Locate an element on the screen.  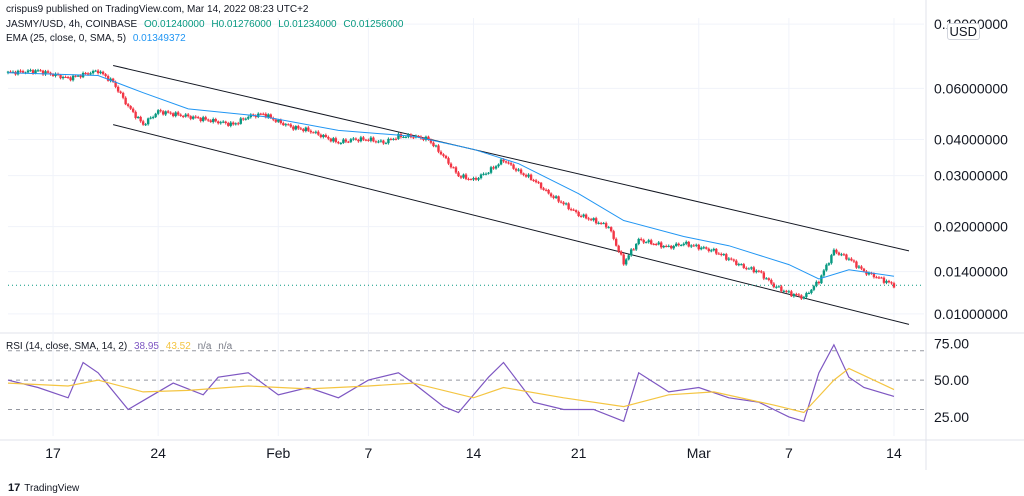
rsi-line is located at coordinates (451, 383).